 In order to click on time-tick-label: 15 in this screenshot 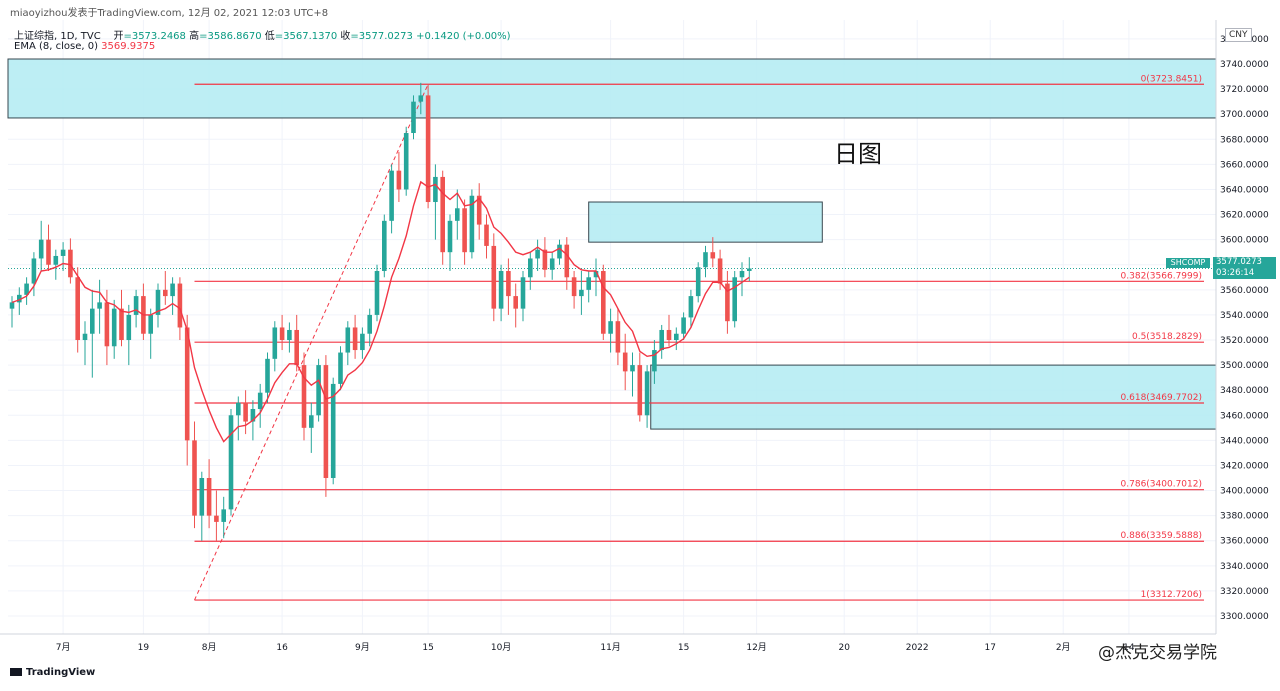, I will do `click(683, 648)`.